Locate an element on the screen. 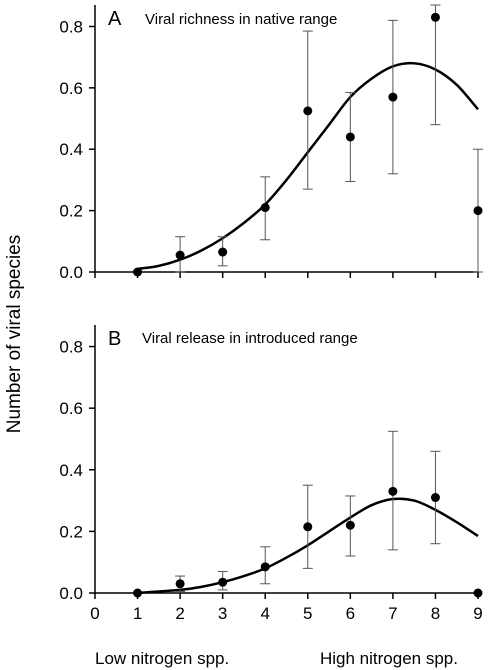  y-axis-label: Number of viral species is located at coordinates (14, 334).